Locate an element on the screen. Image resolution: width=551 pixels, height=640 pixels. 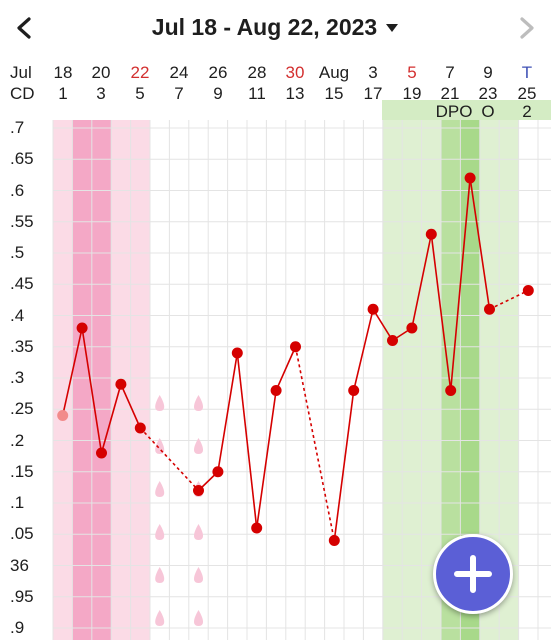
plus-icon is located at coordinates (473, 574).